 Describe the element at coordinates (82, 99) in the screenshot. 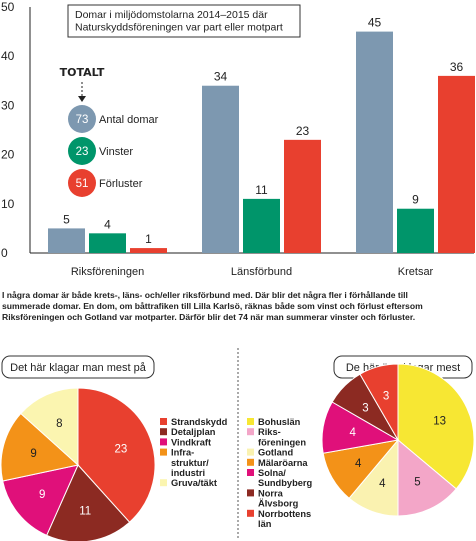

I see `legend-arrow-head` at that location.